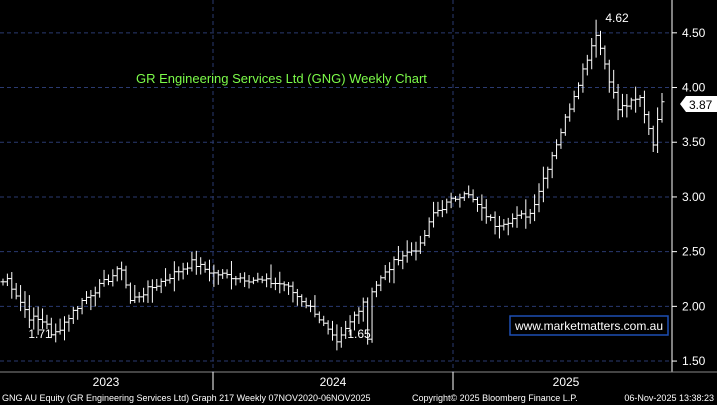 The width and height of the screenshot is (717, 405). I want to click on footer-copyright: Copyright© 2025 Bloomberg Finance L.P., so click(495, 398).